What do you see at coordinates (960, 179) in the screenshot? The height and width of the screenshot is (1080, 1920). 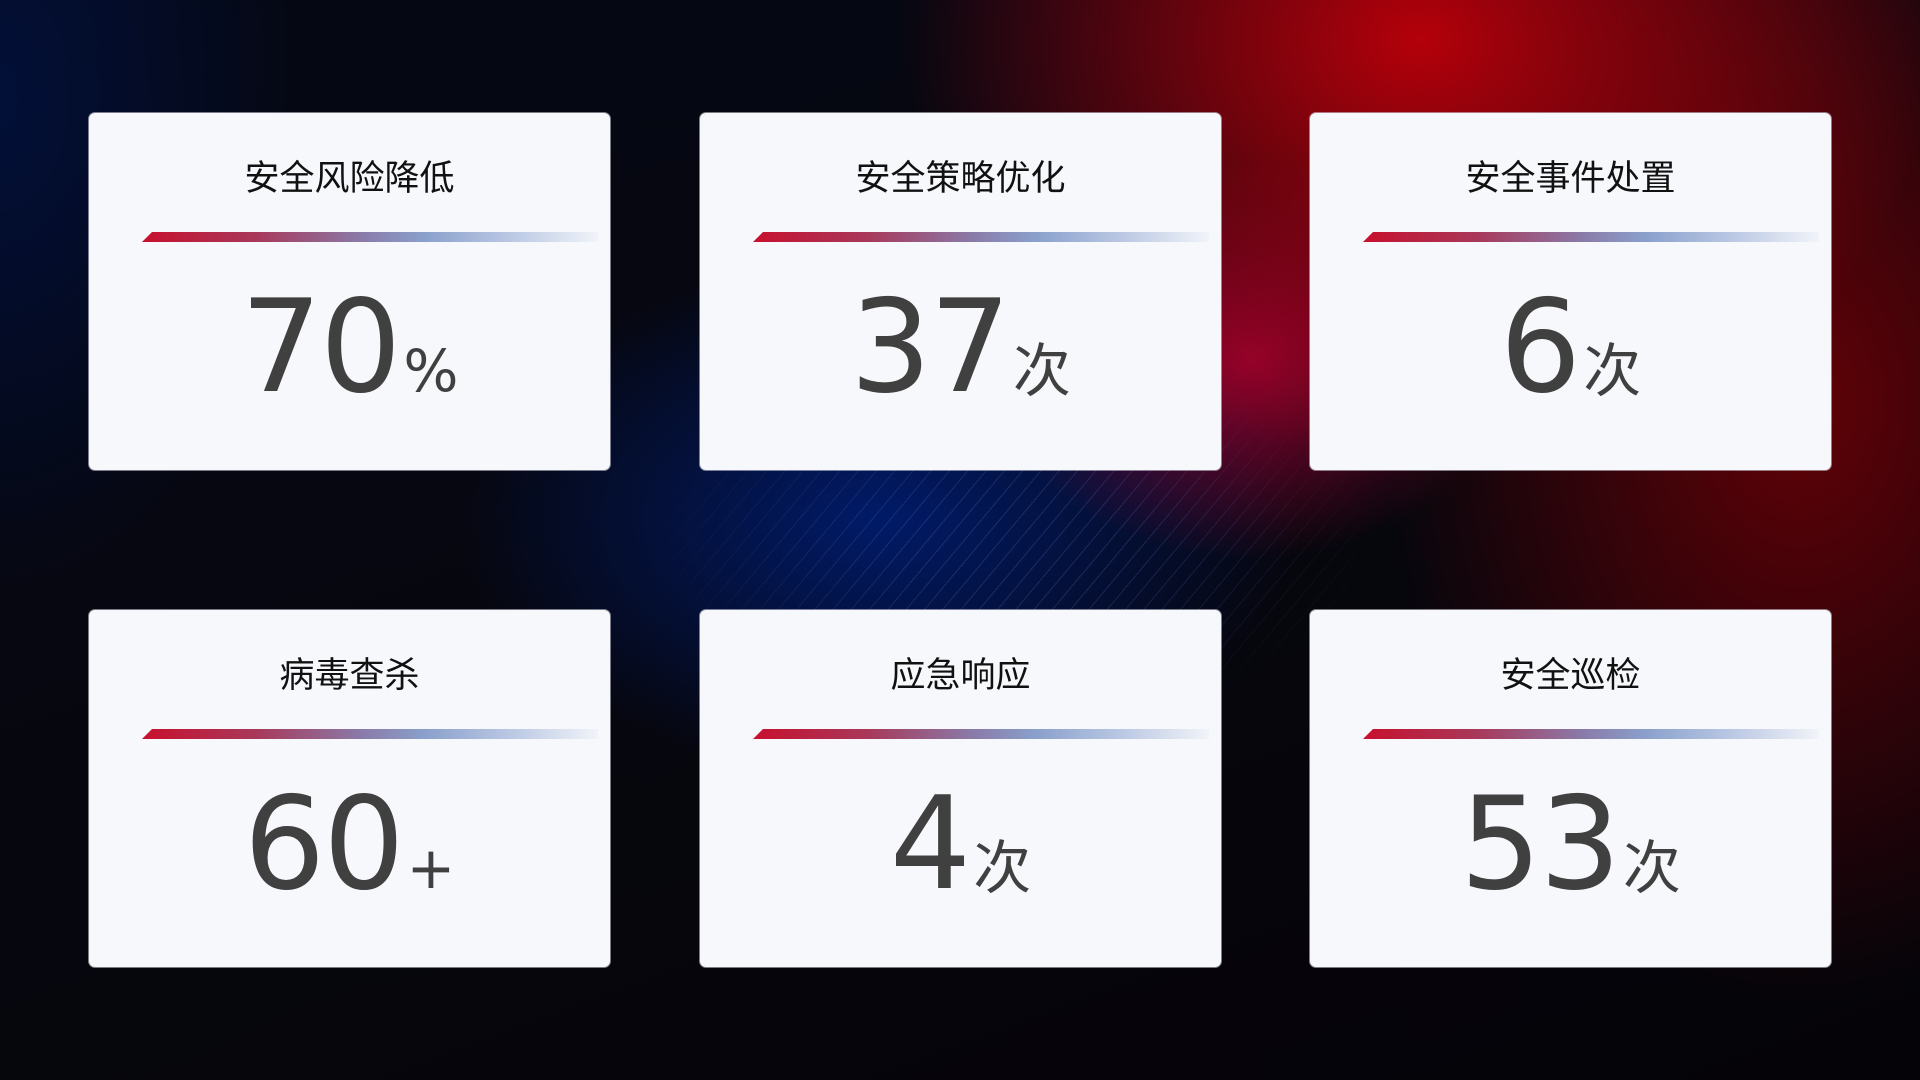 I see `card-title: 安全策略优化` at bounding box center [960, 179].